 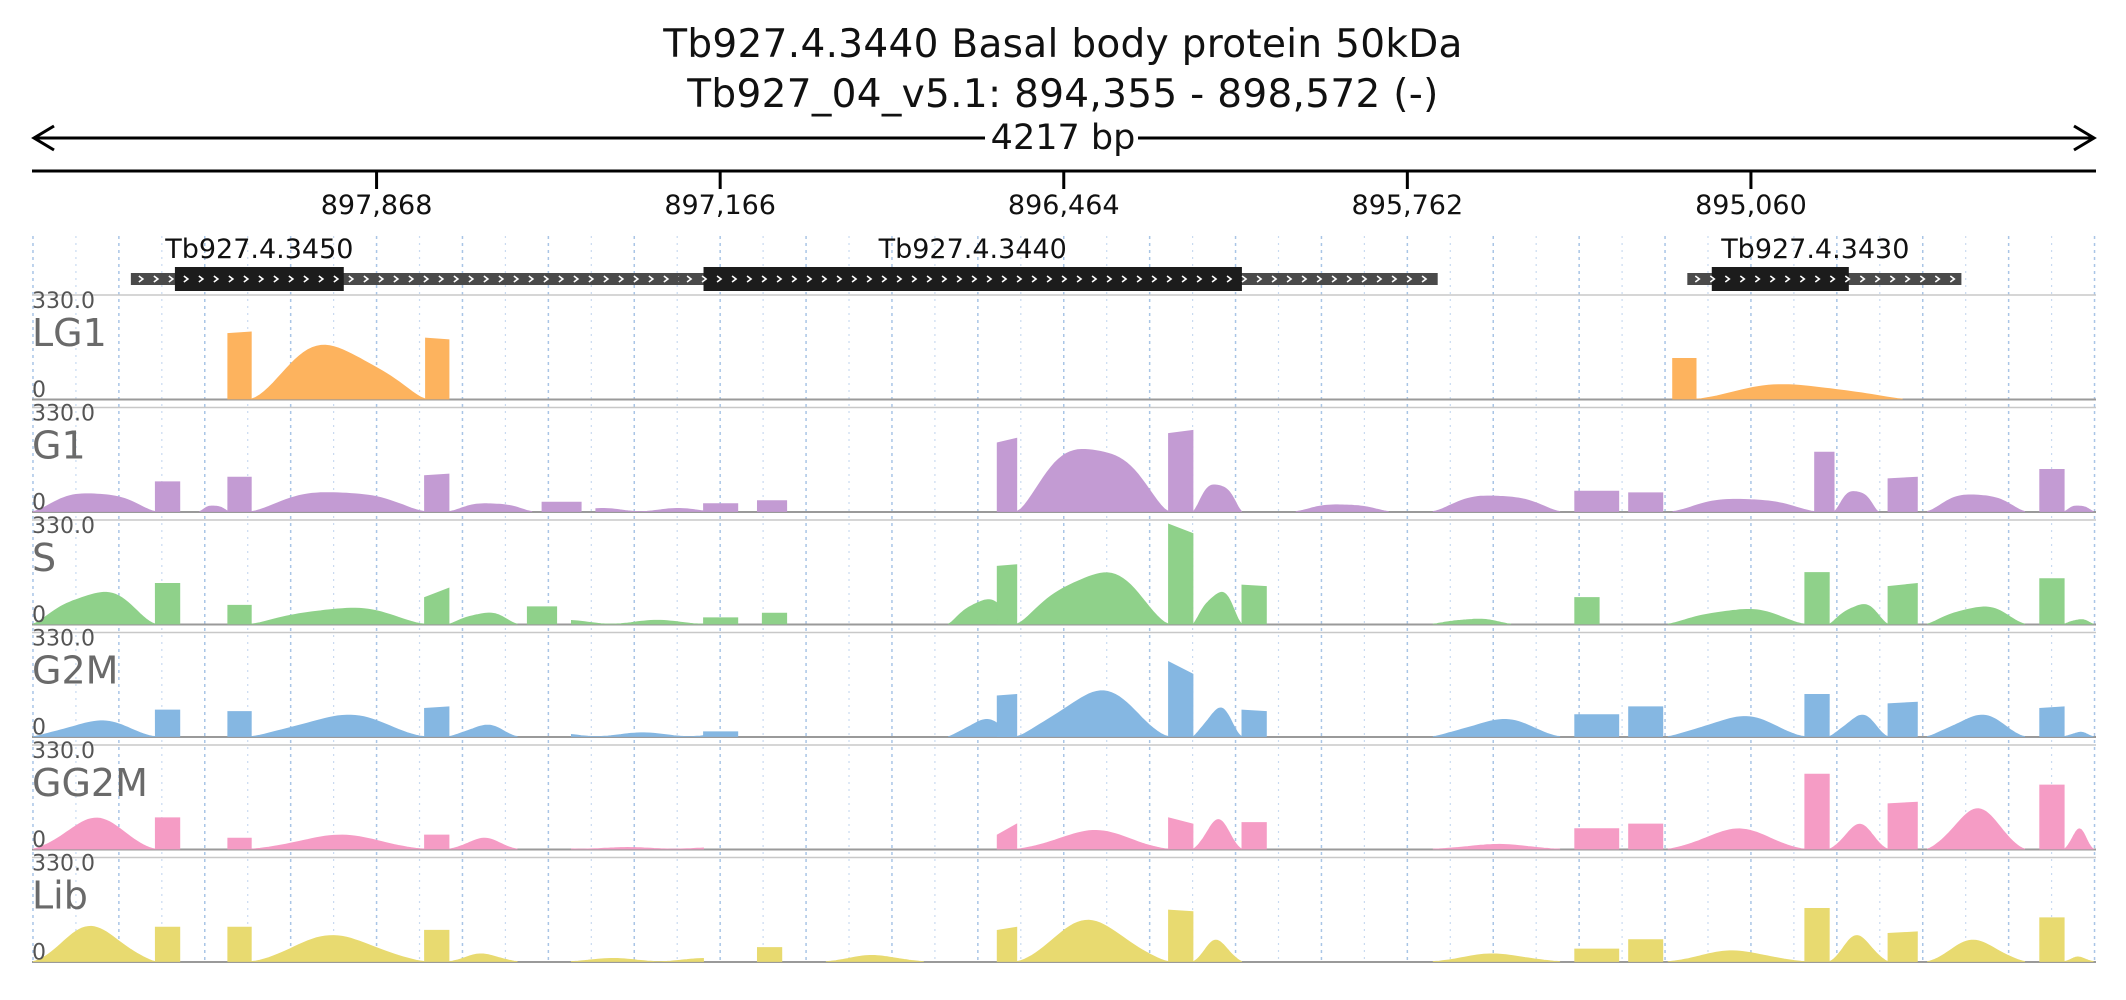 I want to click on span-length-text: 4217 bp, so click(x=1063, y=138).